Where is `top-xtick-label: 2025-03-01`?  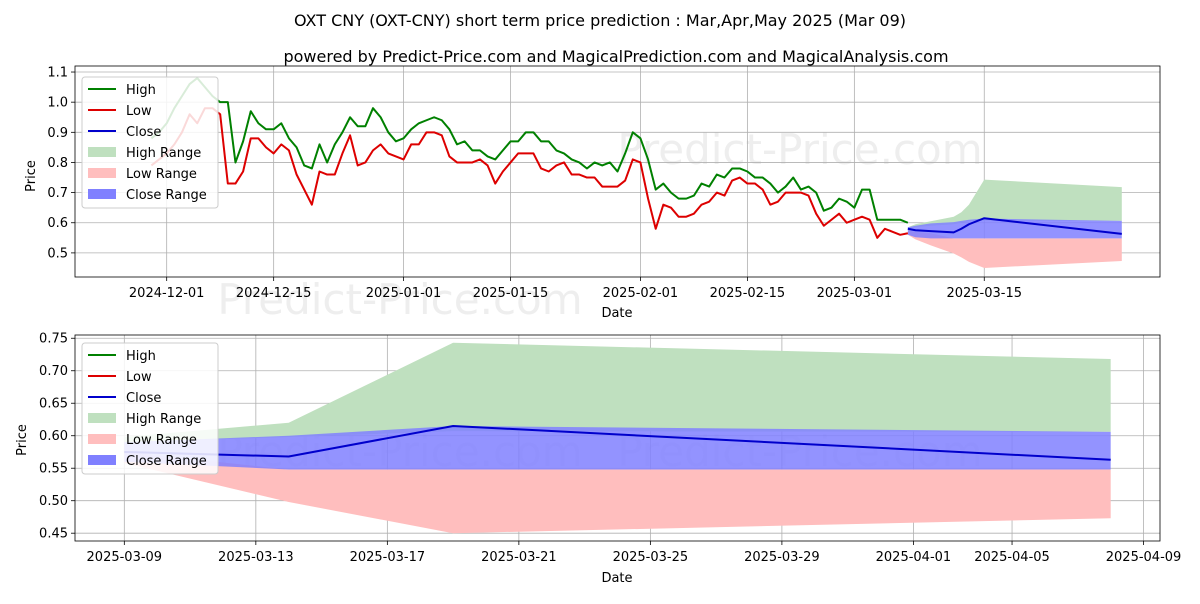
top-xtick-label: 2025-03-01 is located at coordinates (855, 293).